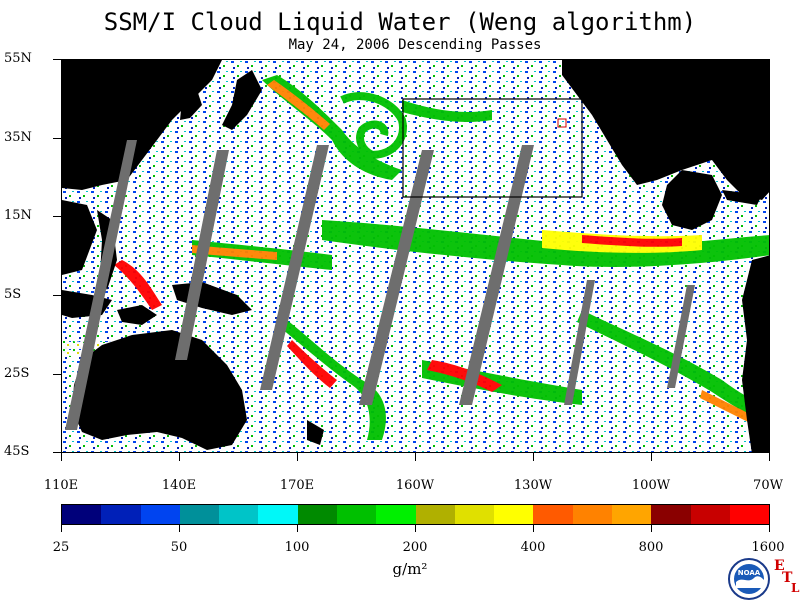 The width and height of the screenshot is (800, 600). What do you see at coordinates (768, 485) in the screenshot?
I see `lon-label-70w: 70W` at bounding box center [768, 485].